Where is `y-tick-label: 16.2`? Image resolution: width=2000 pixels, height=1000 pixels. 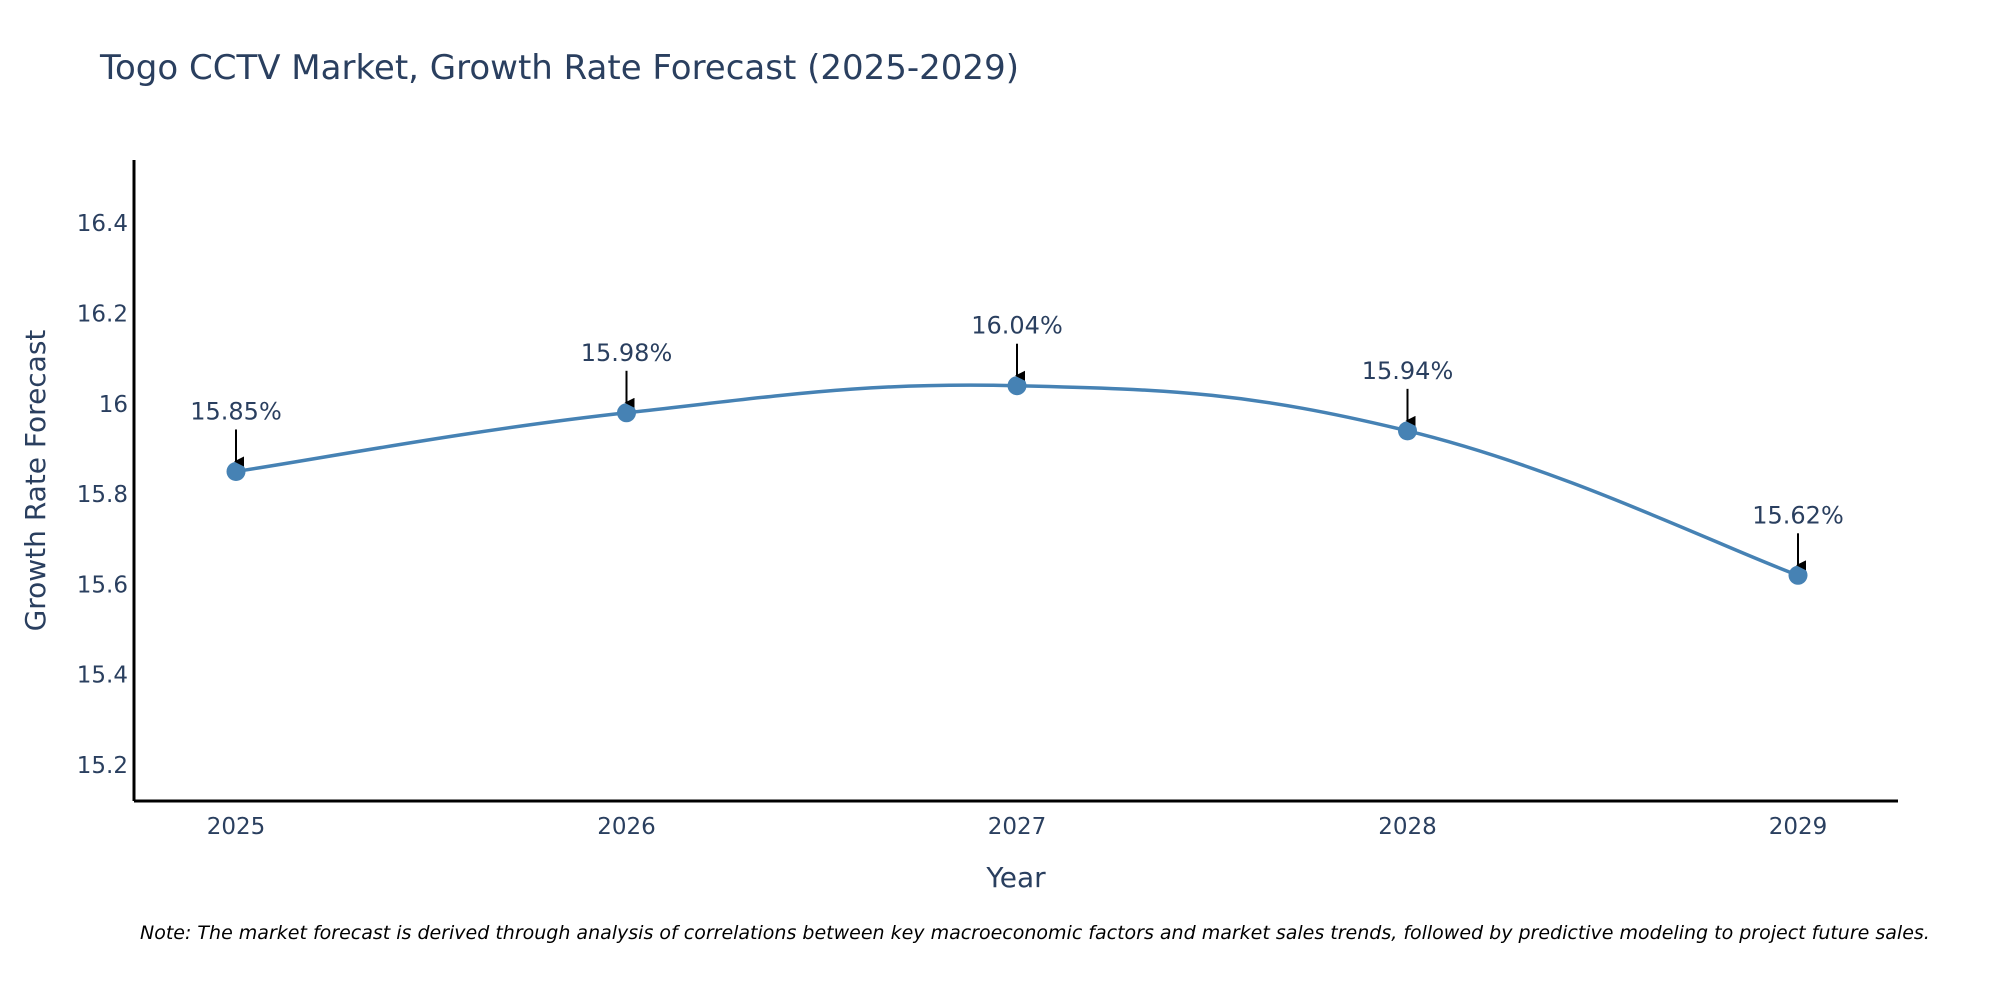
y-tick-label: 16.2 is located at coordinates (102, 314).